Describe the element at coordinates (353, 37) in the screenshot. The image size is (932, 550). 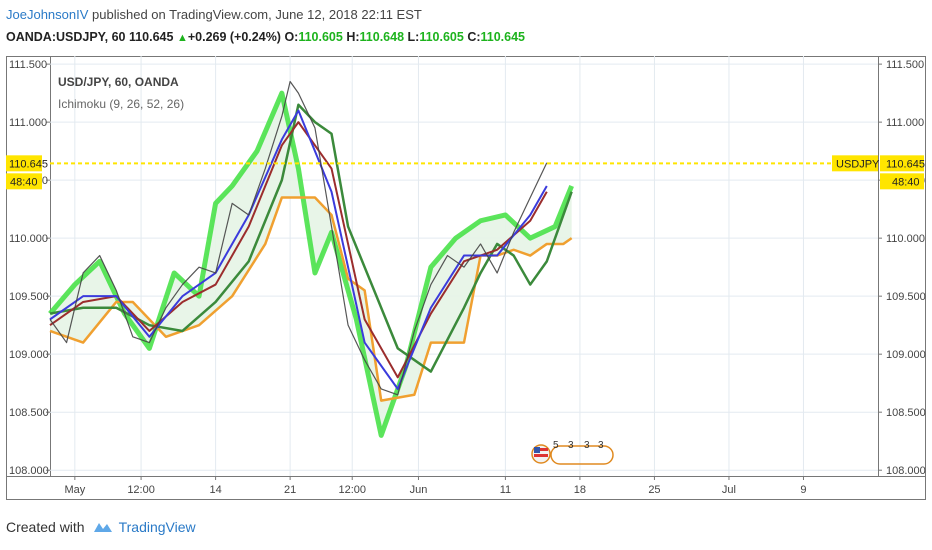
I see `high-label: H:` at that location.